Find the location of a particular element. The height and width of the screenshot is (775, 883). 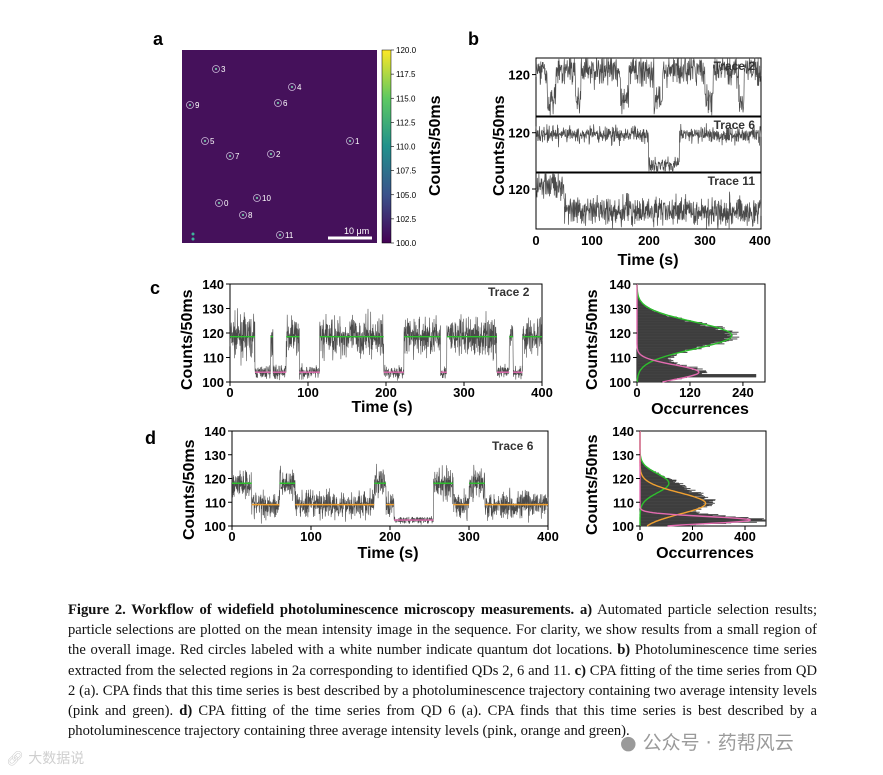

qd-label-10: 10 is located at coordinates (266, 198).